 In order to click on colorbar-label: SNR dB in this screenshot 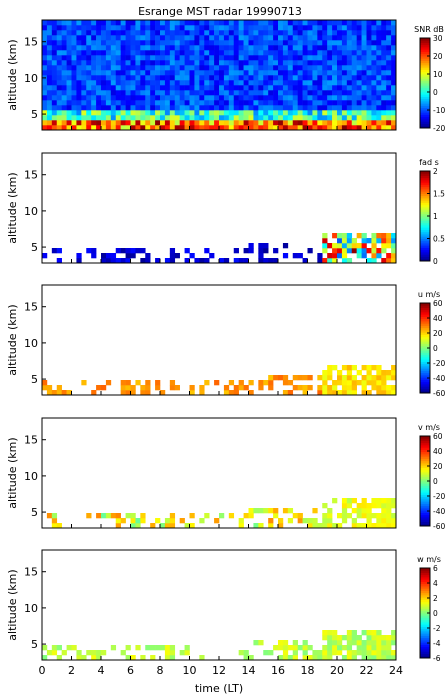, I will do `click(429, 29)`.